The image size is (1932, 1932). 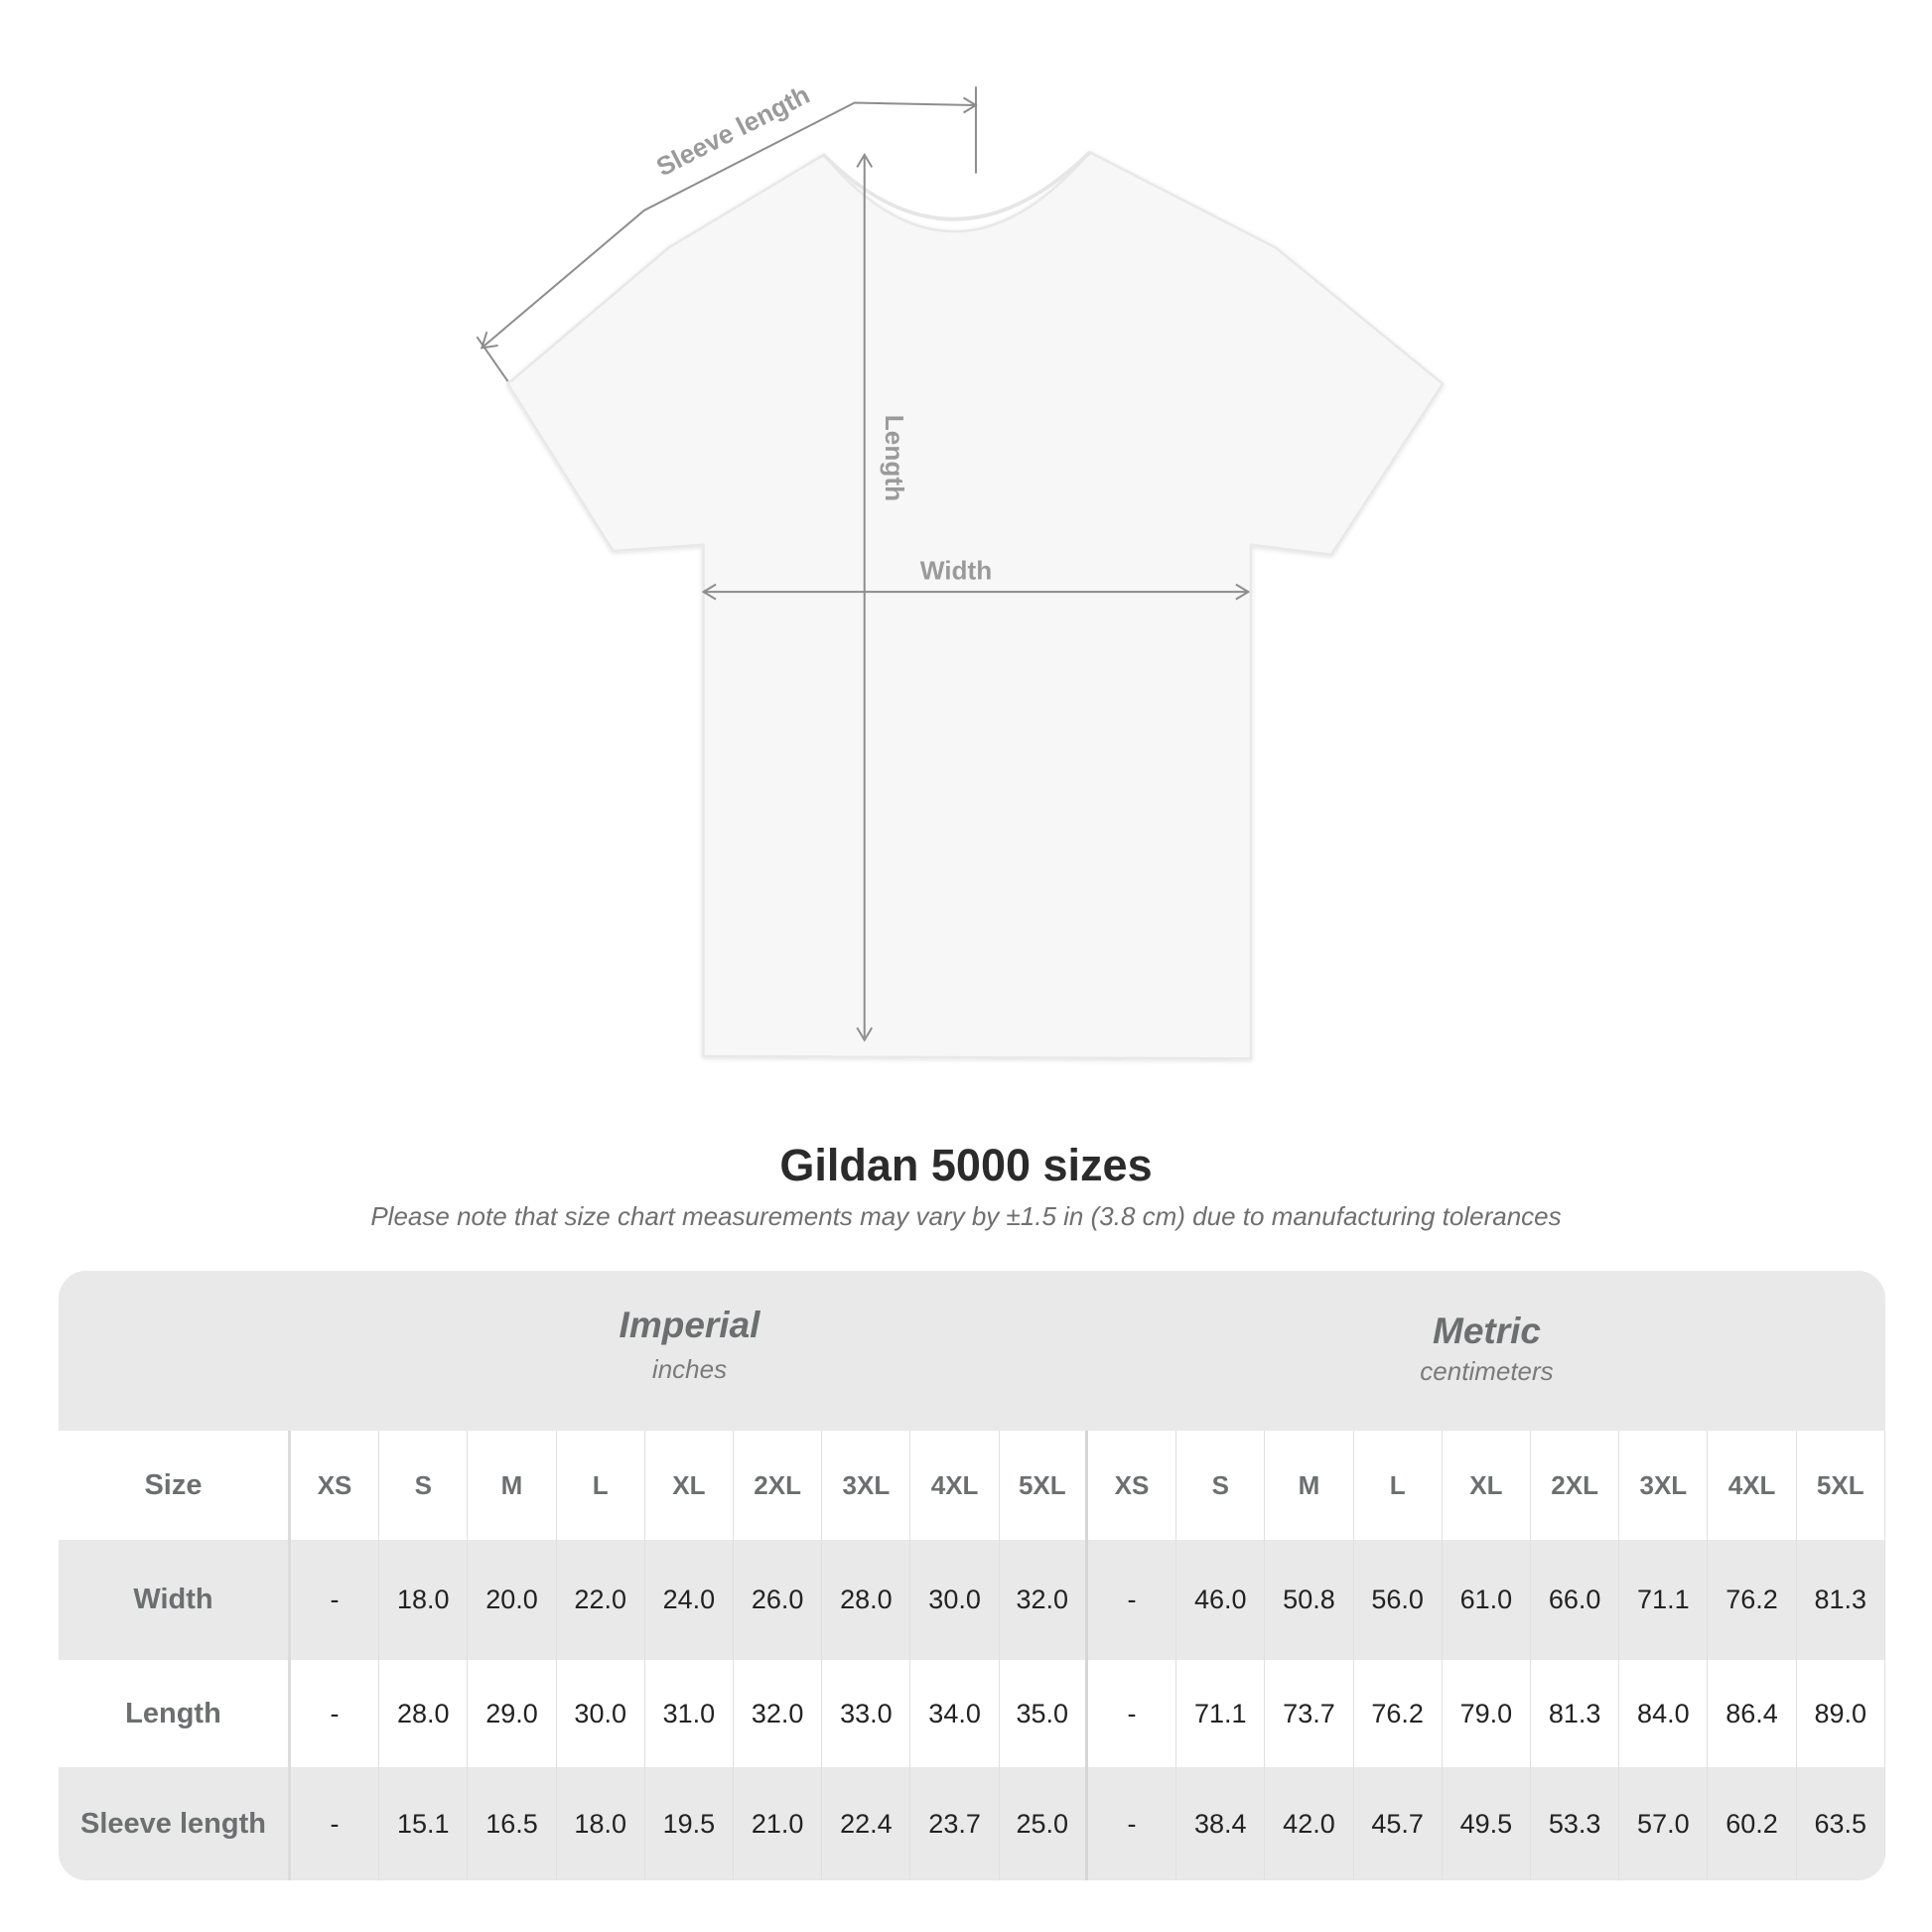 I want to click on table-cell: 56.0, so click(x=1398, y=1600).